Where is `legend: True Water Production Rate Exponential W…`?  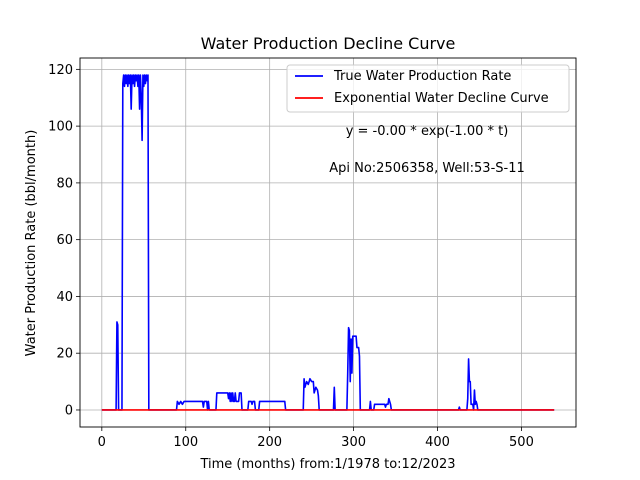 legend: True Water Production Rate Exponential W… is located at coordinates (428, 88).